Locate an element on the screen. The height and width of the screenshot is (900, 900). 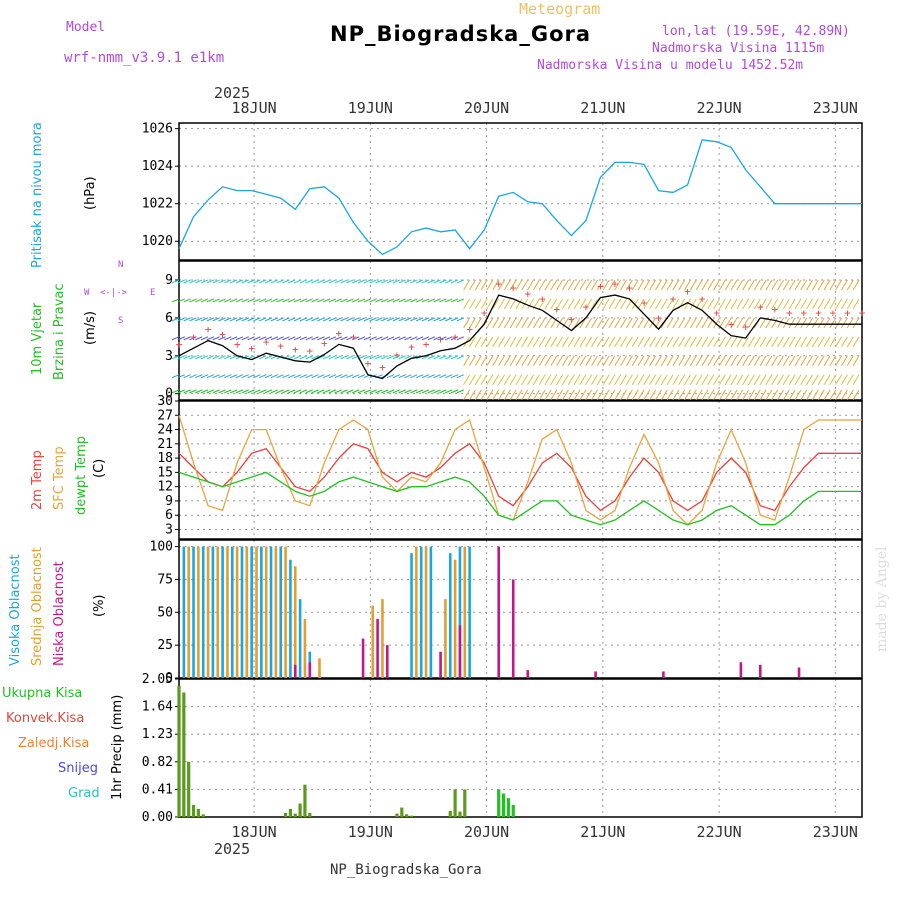
station-elevation: Nadmorska Visina 1115m is located at coordinates (738, 48).